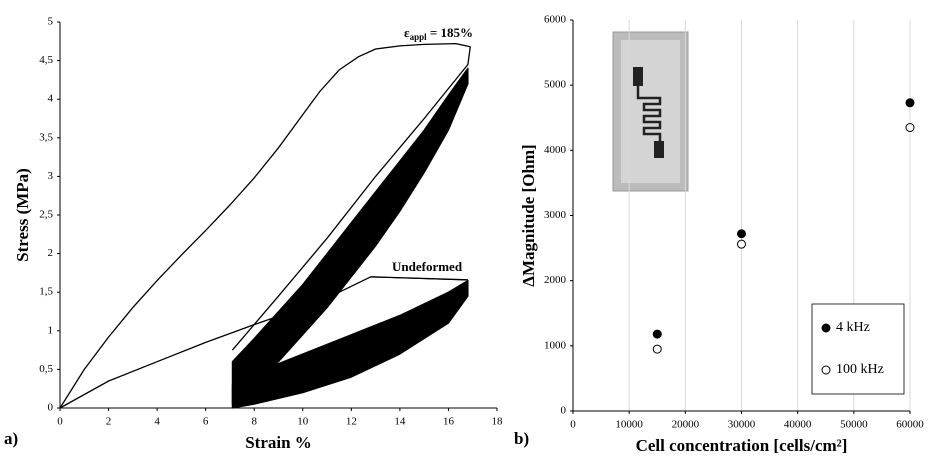  Describe the element at coordinates (498, 422) in the screenshot. I see `x-tick-label: 18` at that location.